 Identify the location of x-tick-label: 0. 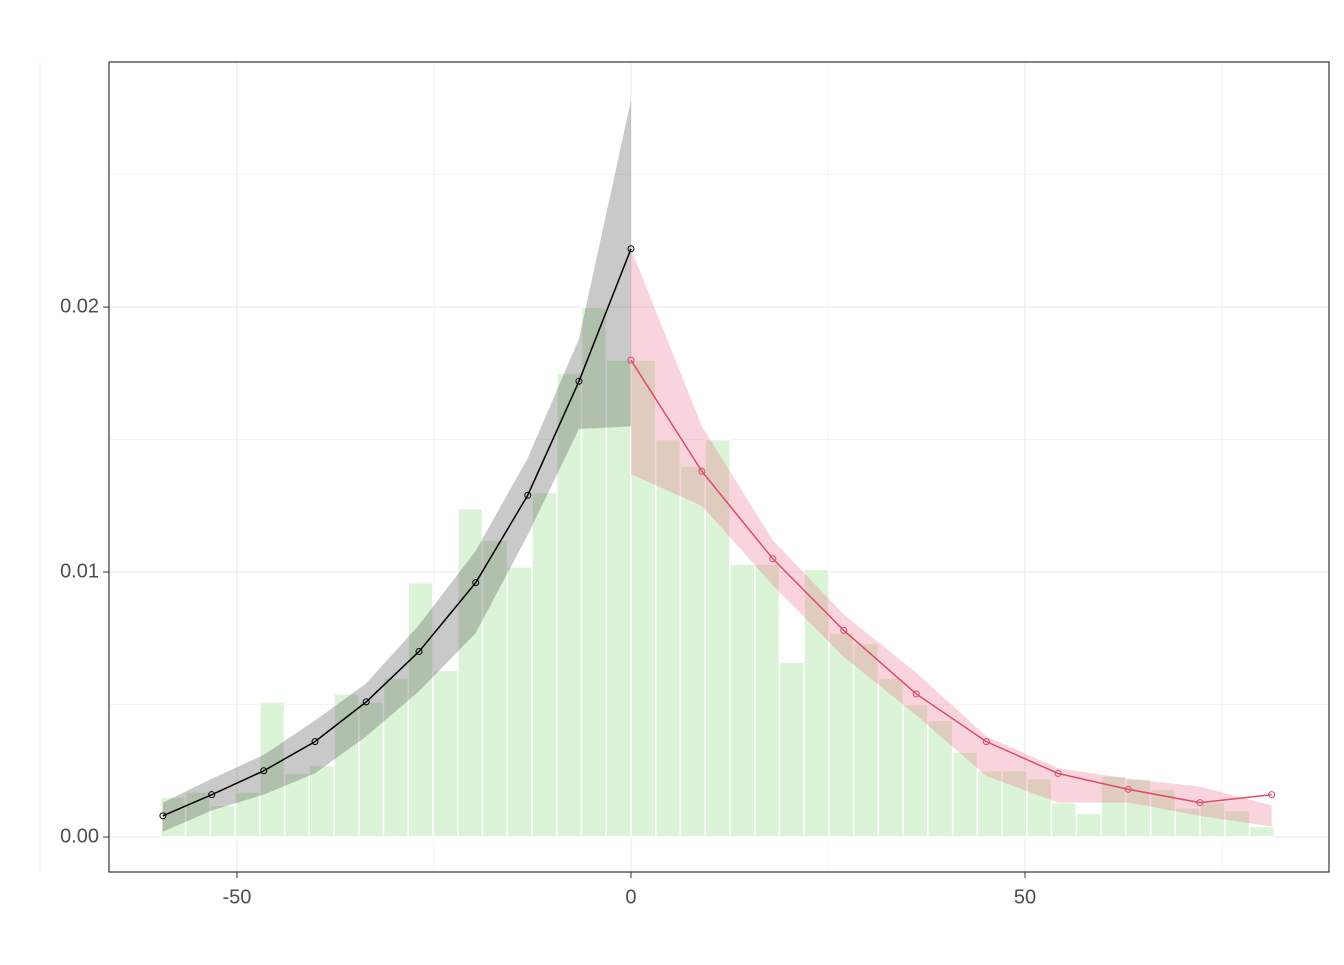
(630, 897).